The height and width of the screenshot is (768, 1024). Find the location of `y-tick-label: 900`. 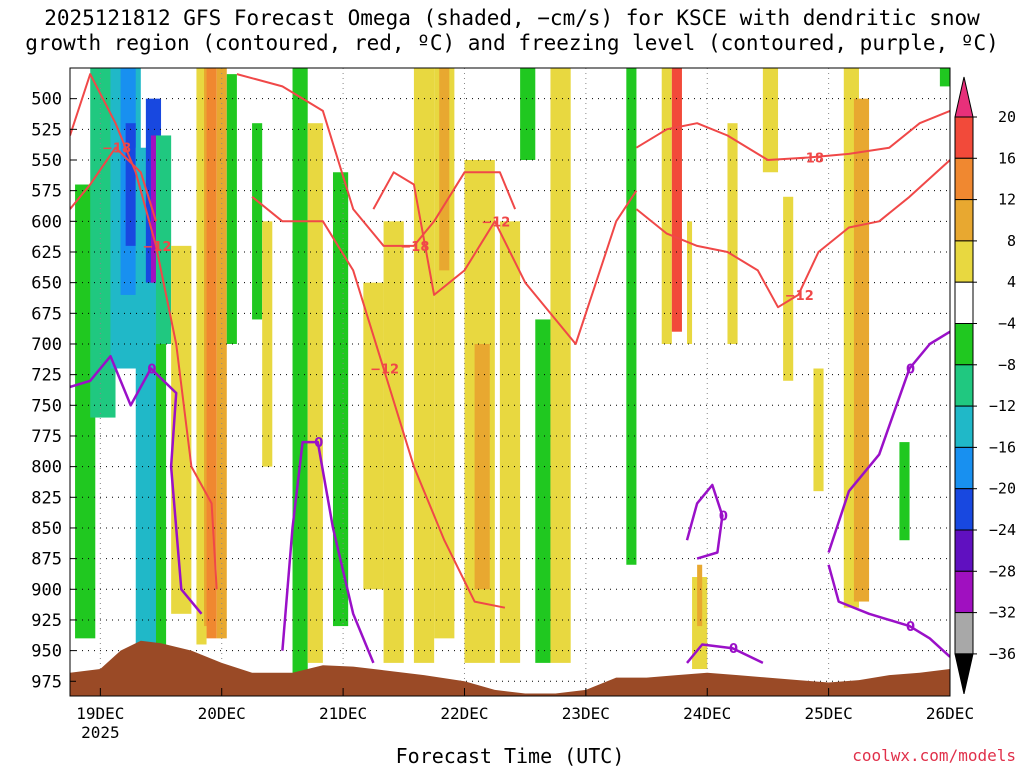

y-tick-label: 900 is located at coordinates (46, 590).